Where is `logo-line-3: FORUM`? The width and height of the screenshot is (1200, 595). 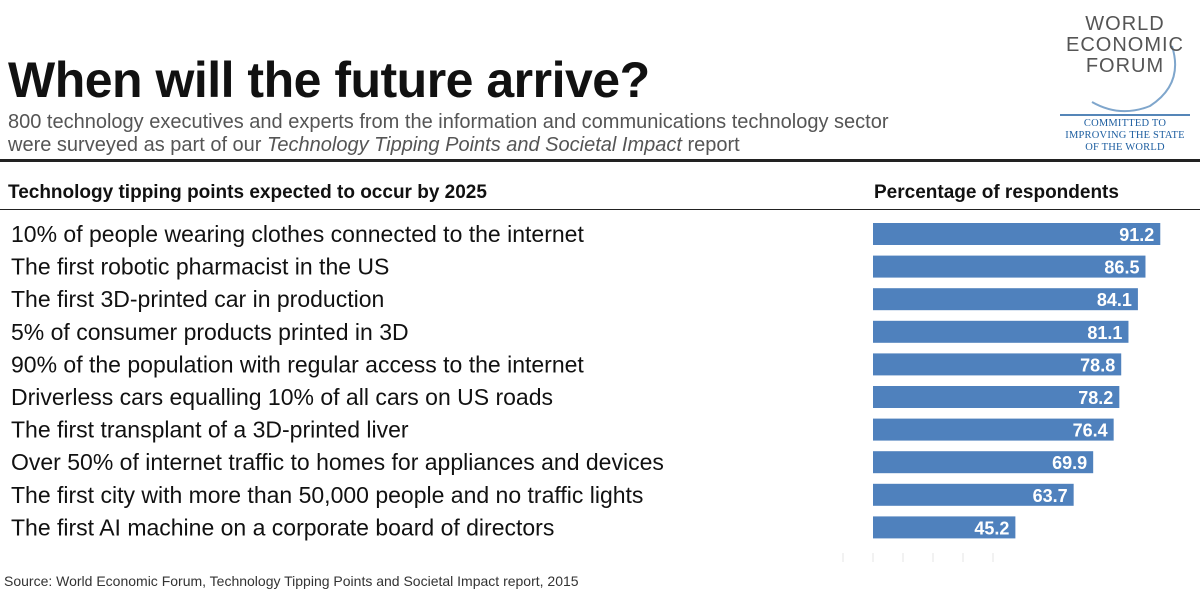 logo-line-3: FORUM is located at coordinates (1125, 66).